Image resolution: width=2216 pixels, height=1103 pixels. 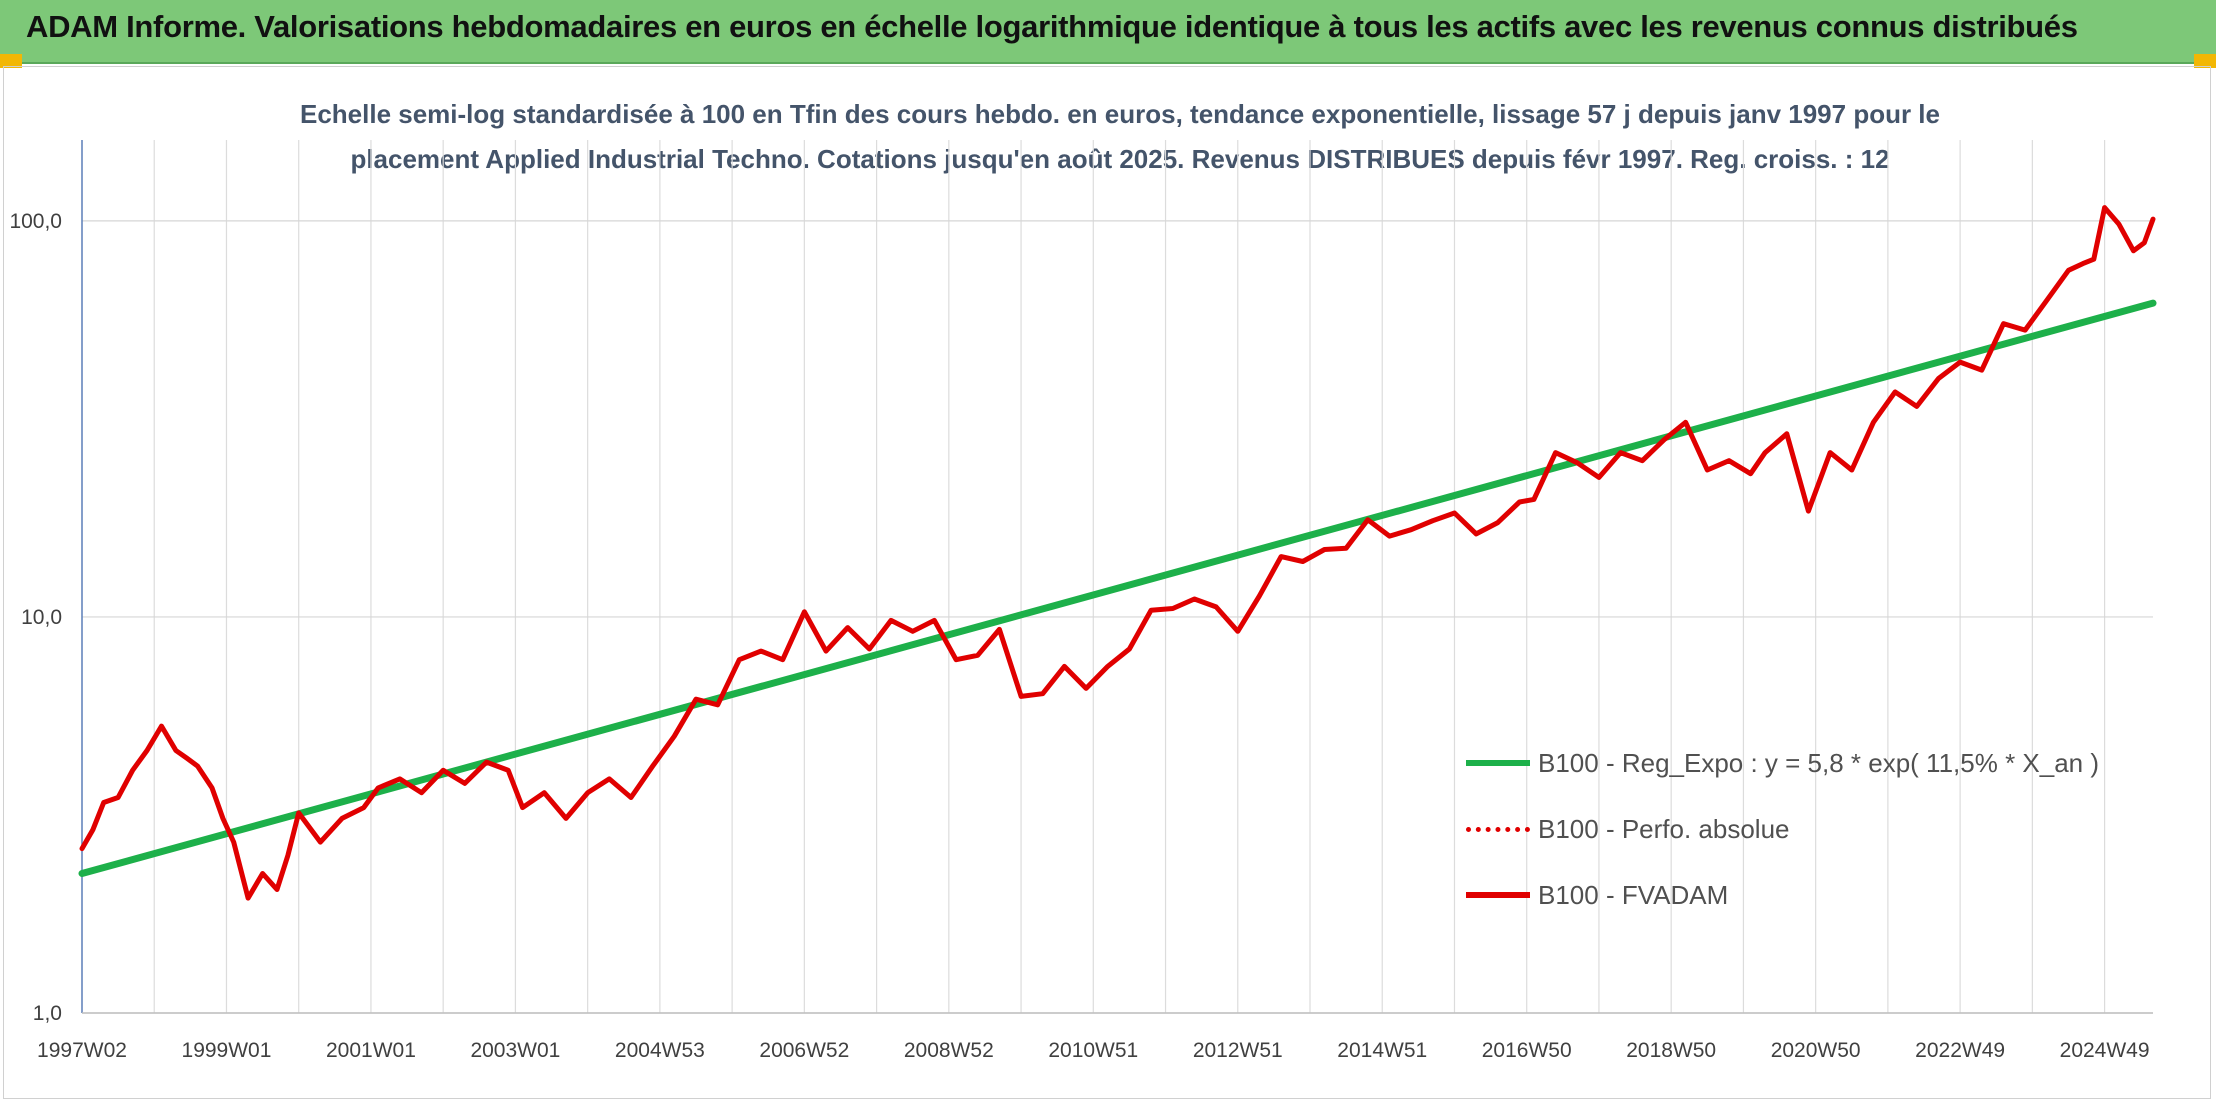 I want to click on legend-label-perfo-absolue: B100 - Perfo. absolue, so click(x=1664, y=828).